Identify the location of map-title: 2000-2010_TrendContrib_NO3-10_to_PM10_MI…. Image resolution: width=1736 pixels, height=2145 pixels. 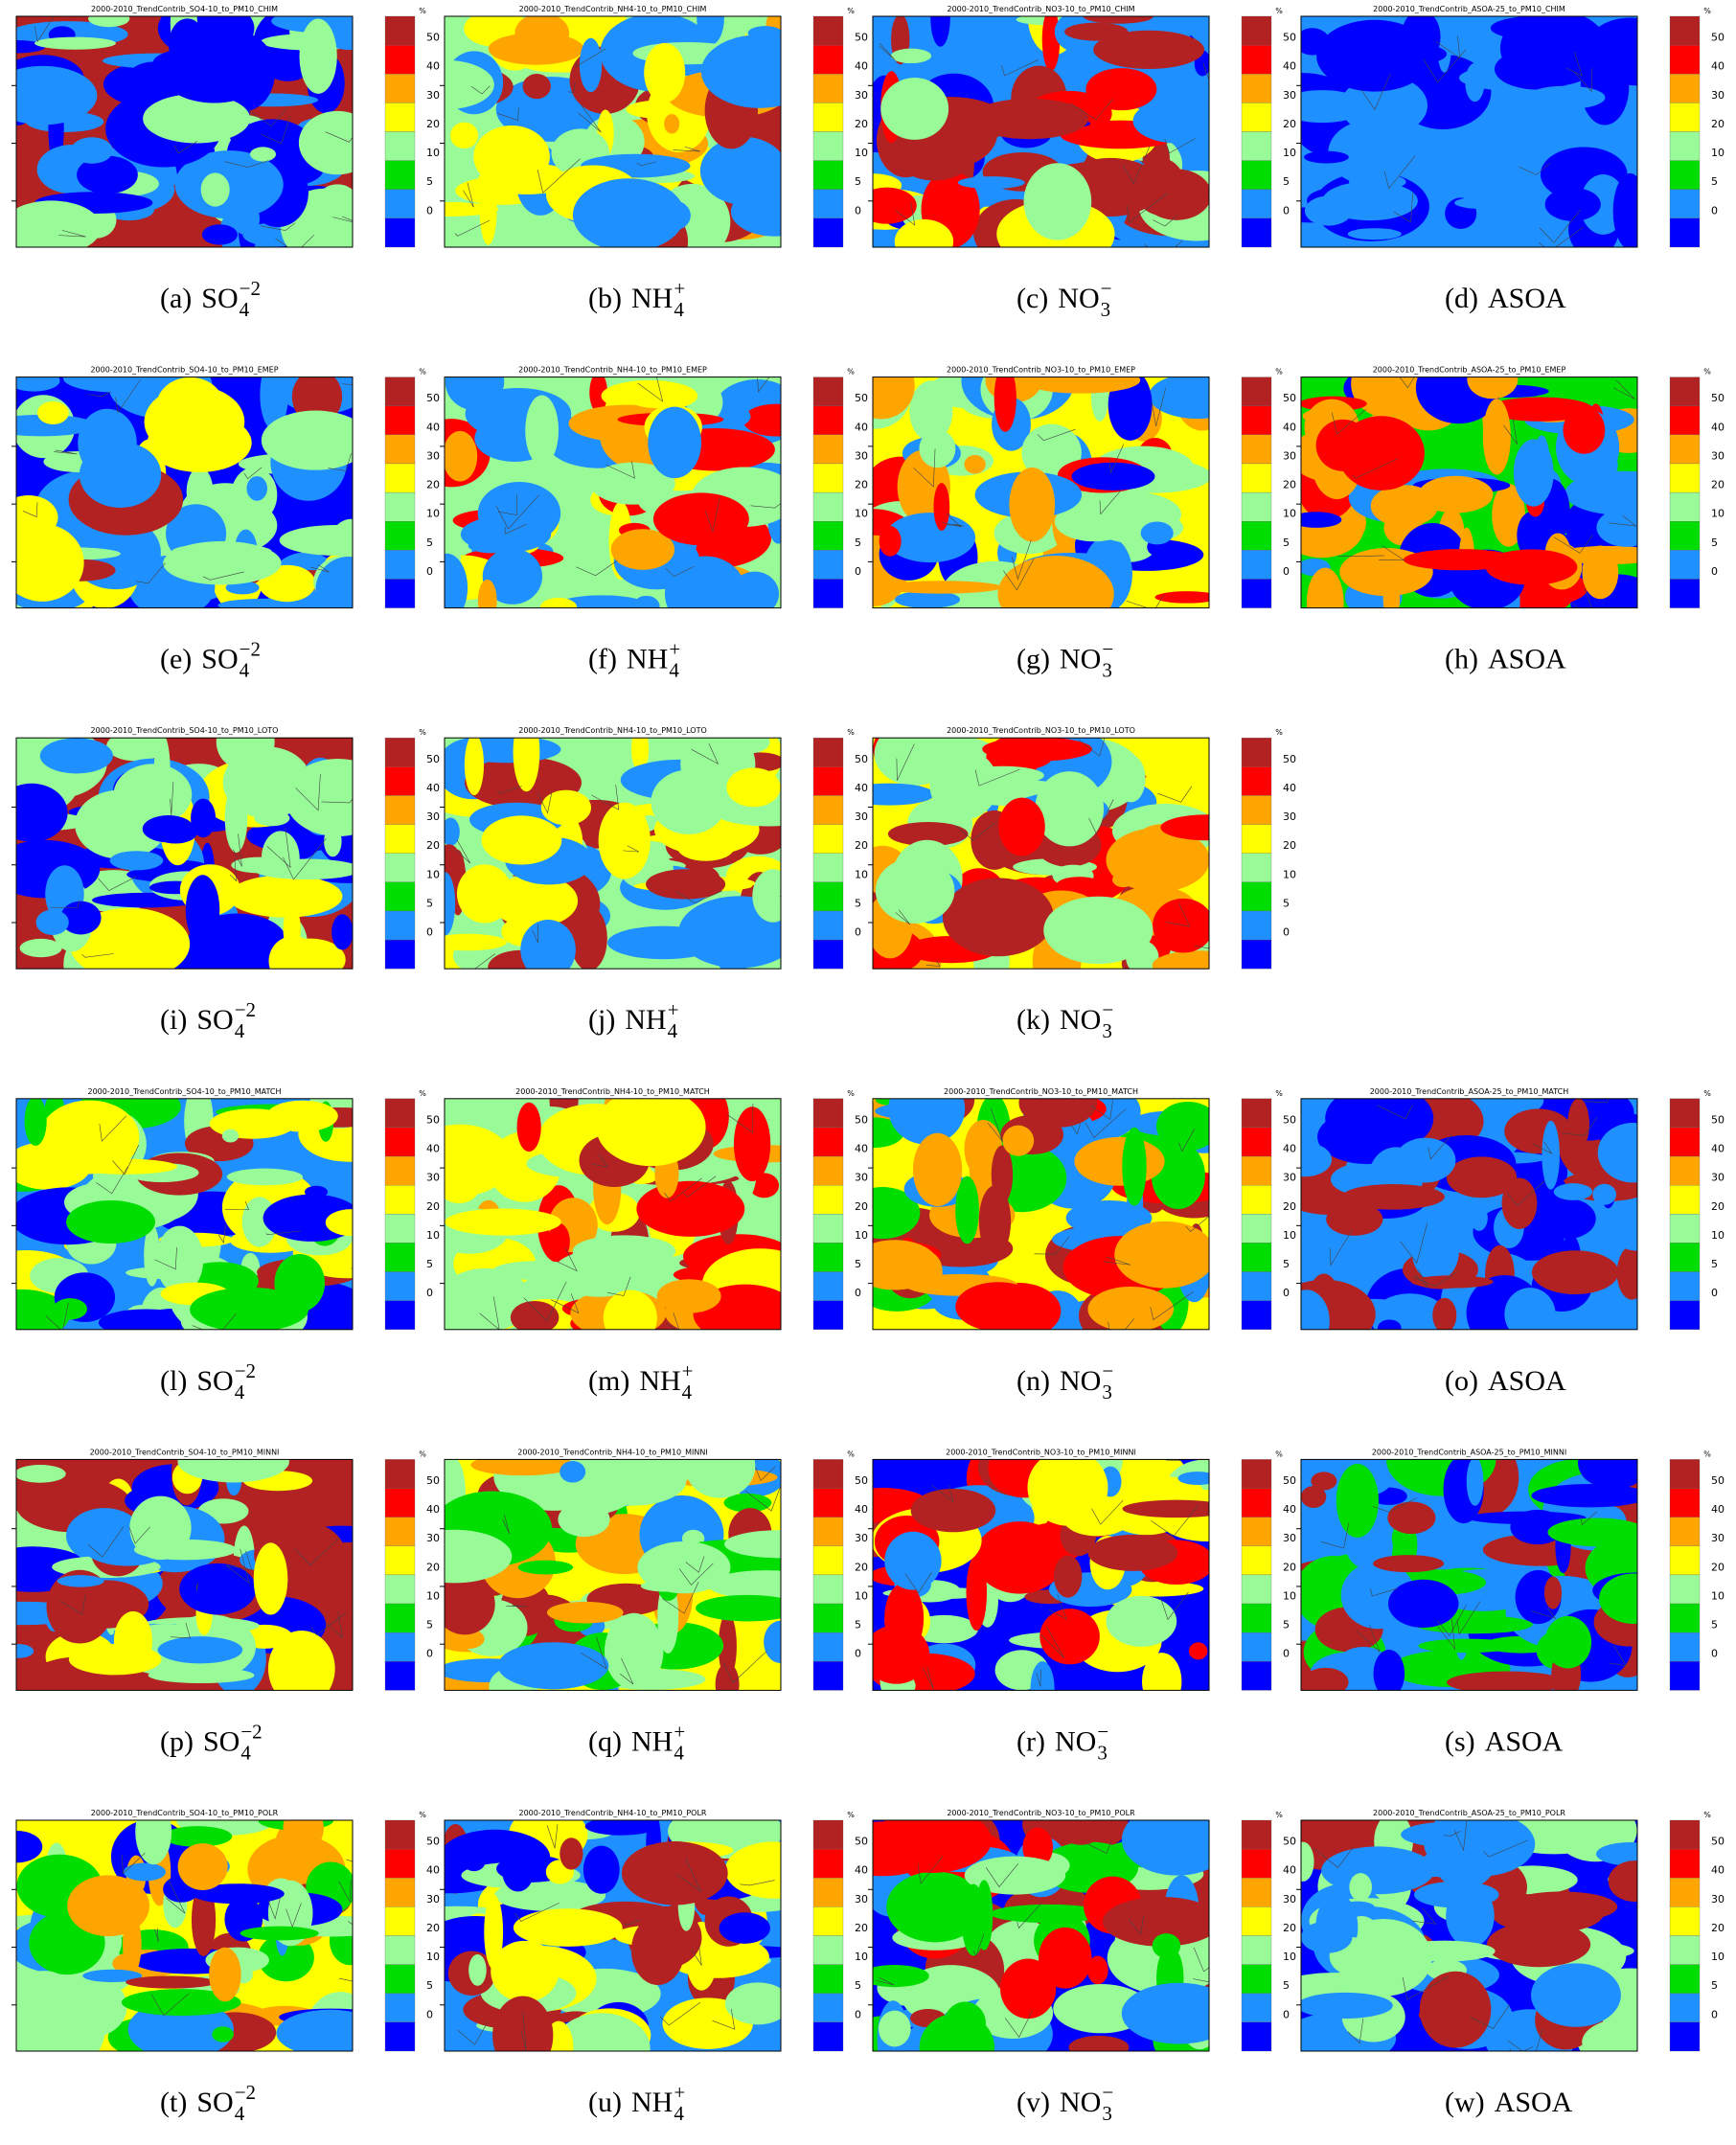
(1041, 1452).